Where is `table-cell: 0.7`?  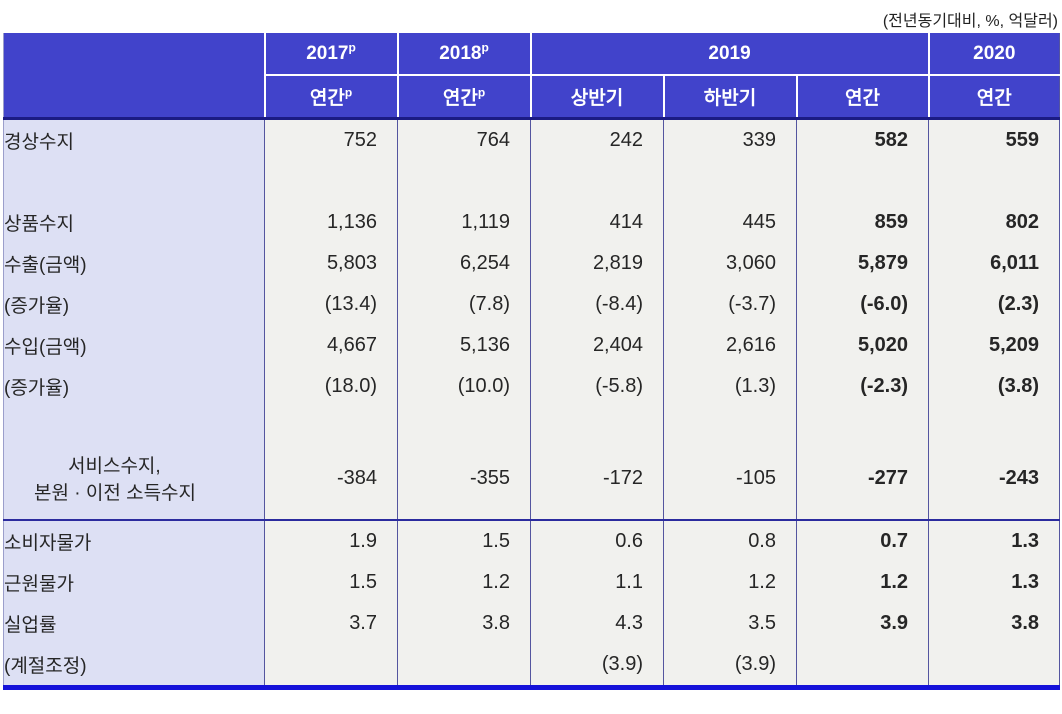
table-cell: 0.7 is located at coordinates (862, 540).